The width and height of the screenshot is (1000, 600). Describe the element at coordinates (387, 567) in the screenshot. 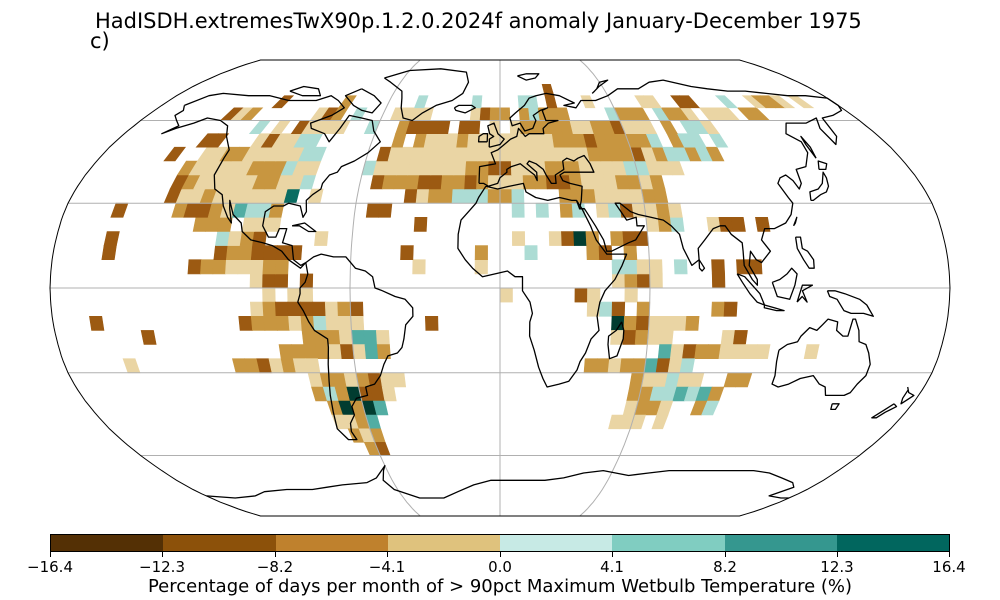

I see `colorbar-tick-label: −4.1` at that location.